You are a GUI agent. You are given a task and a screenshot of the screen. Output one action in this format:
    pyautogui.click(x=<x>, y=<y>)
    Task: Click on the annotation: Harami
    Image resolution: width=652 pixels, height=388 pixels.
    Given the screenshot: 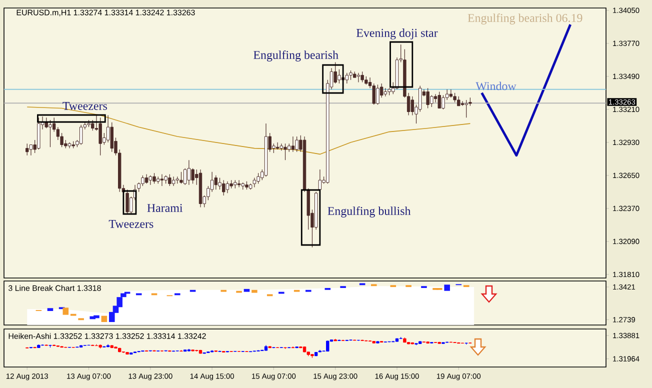 What is the action you would take?
    pyautogui.click(x=165, y=208)
    